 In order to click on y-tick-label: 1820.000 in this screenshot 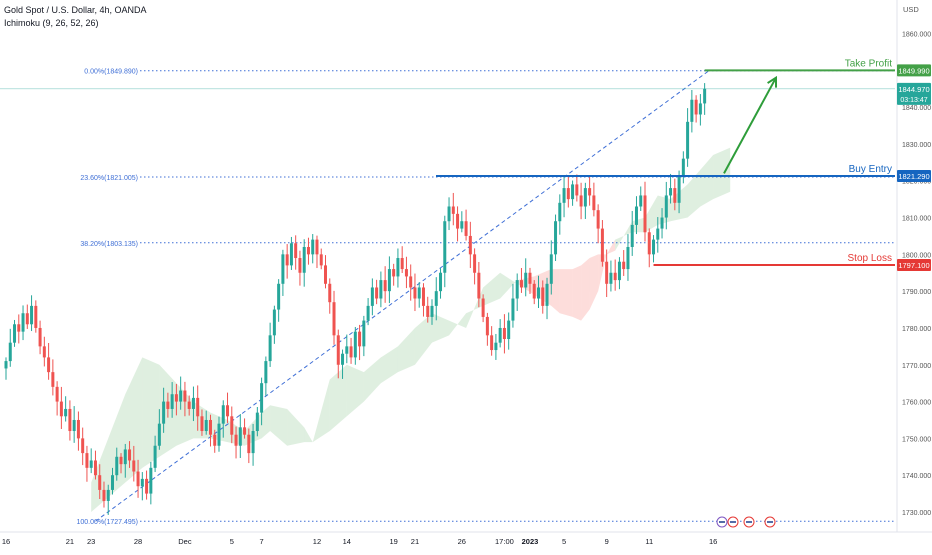, I will do `click(916, 182)`.